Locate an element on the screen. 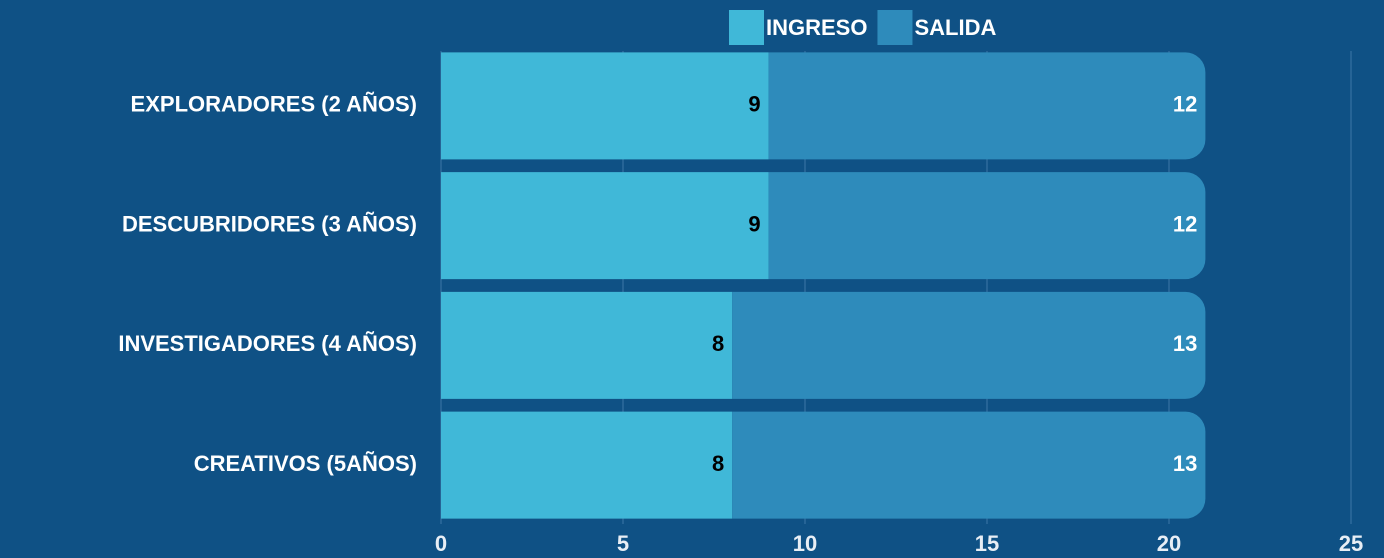  y-tick-label: CREATIVOS (5AÑOS) is located at coordinates (305, 463).